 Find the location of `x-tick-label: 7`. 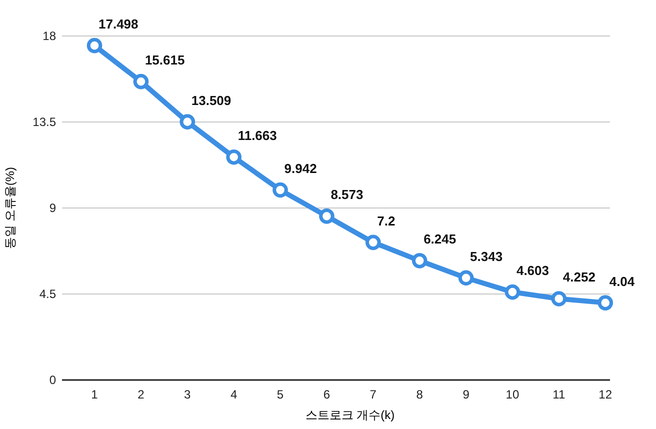

x-tick-label: 7 is located at coordinates (373, 395).